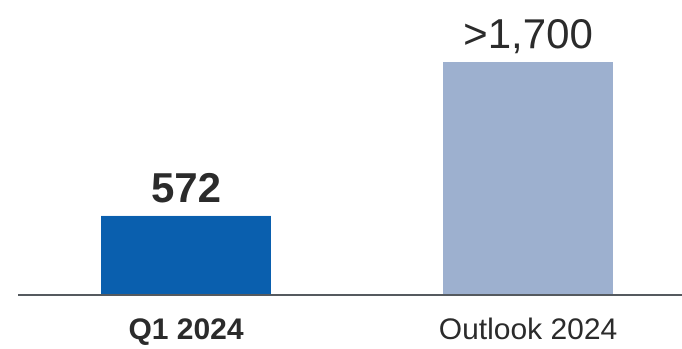  I want to click on value-label-q1-2024: 572, so click(186, 187).